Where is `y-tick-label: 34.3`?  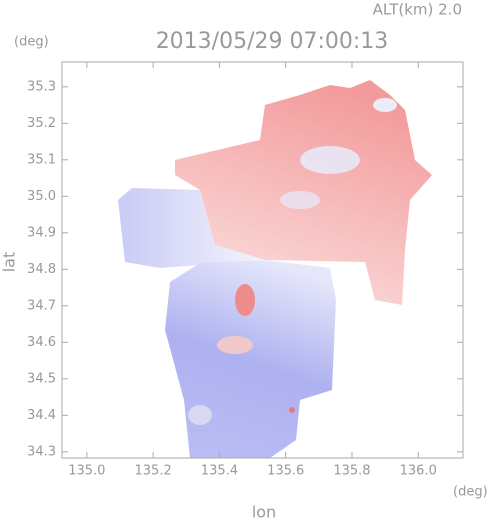 y-tick-label: 34.3 is located at coordinates (41, 451).